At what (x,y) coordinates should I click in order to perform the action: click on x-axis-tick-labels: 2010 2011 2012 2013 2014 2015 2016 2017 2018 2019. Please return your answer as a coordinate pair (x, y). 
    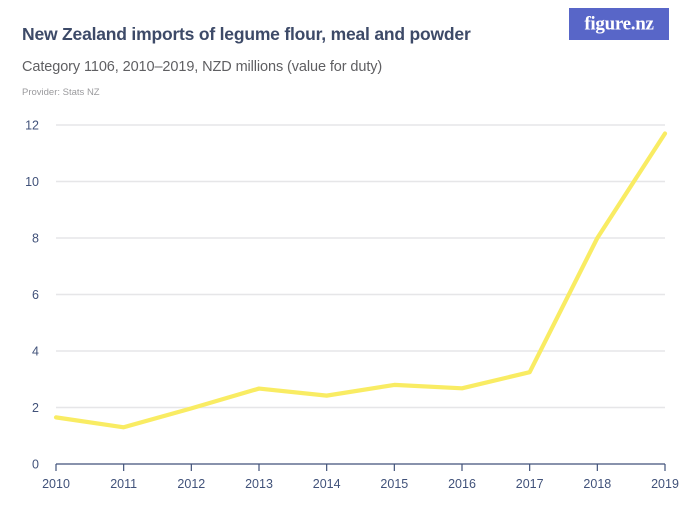
    Looking at the image, I should click on (360, 484).